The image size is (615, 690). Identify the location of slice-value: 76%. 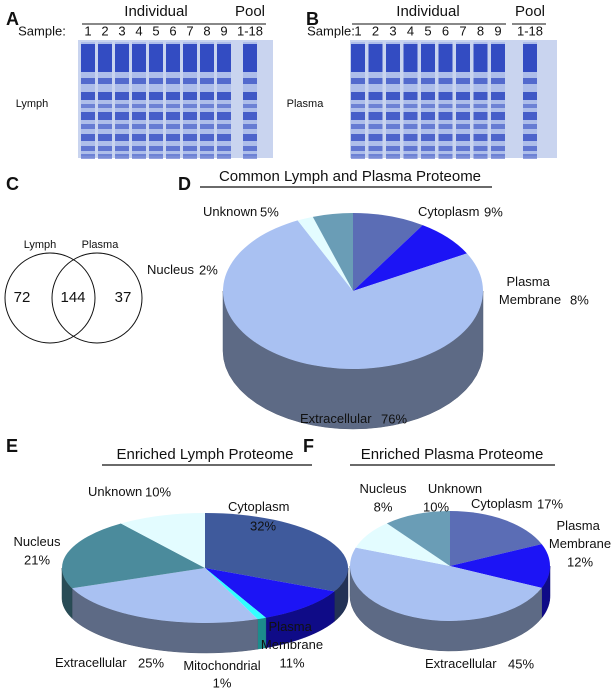
(394, 418).